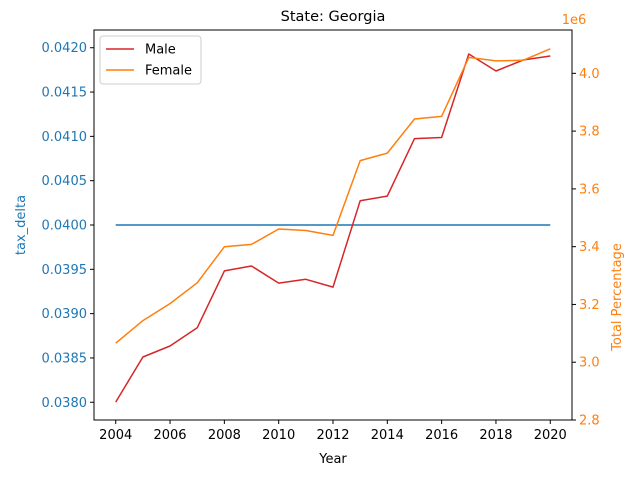  Describe the element at coordinates (495, 435) in the screenshot. I see `x-tick-label: 2018` at that location.